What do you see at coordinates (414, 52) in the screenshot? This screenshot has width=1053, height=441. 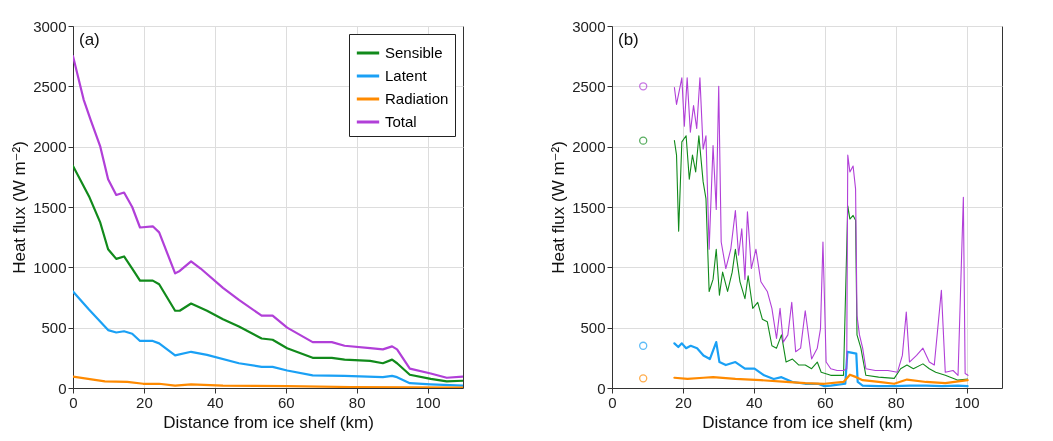 I see `legend-label: Sensible` at bounding box center [414, 52].